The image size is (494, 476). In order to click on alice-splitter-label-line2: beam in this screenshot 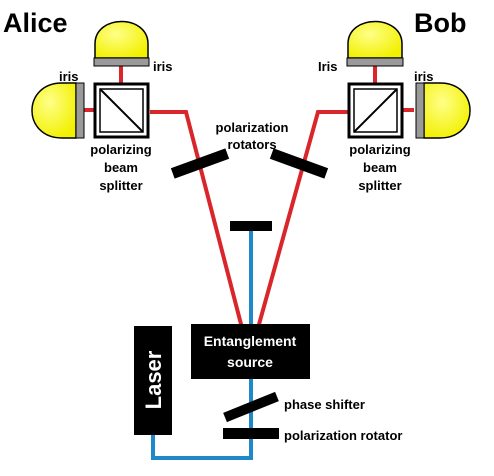, I will do `click(121, 167)`.